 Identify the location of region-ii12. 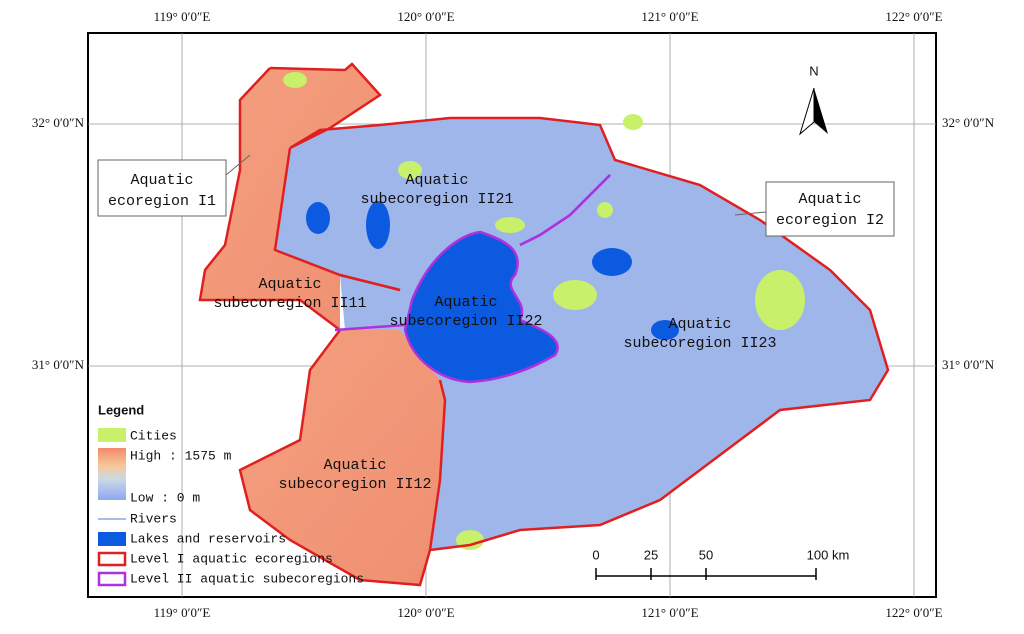
(342, 457).